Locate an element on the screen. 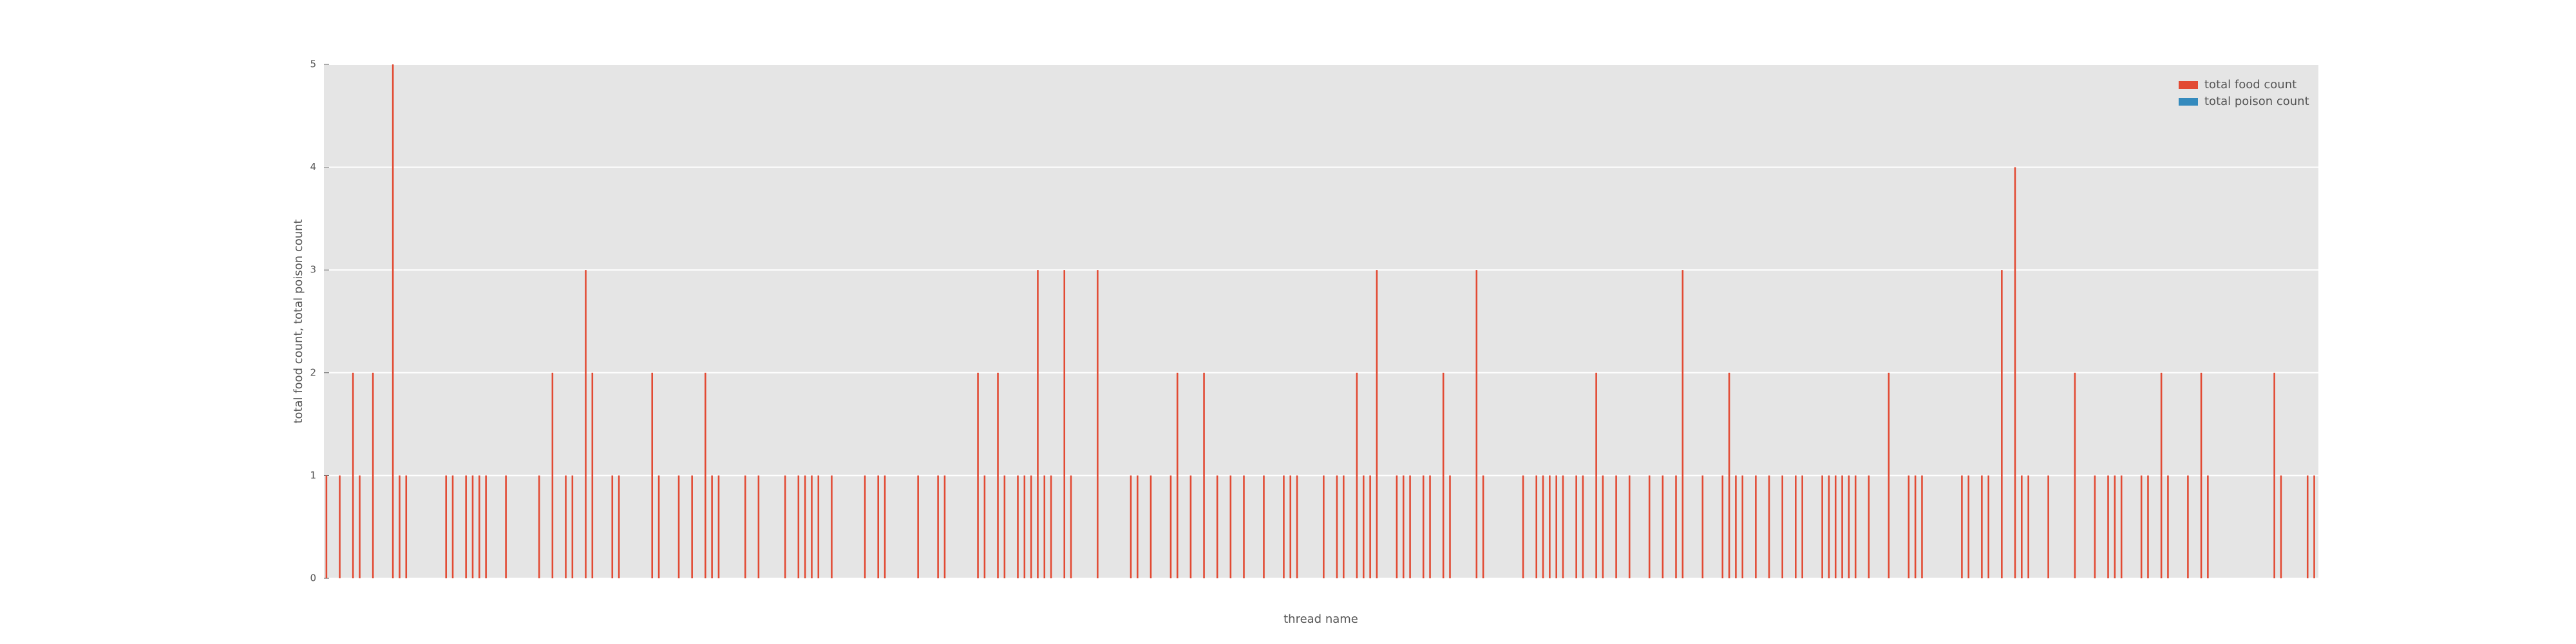 This screenshot has width=2576, height=644. x-axis-label: thread name is located at coordinates (1320, 619).